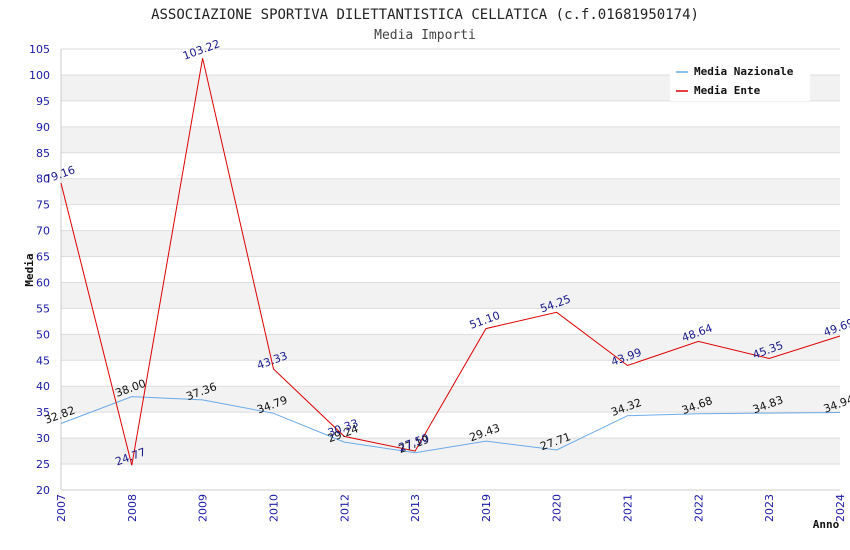  What do you see at coordinates (201, 49) in the screenshot?
I see `data-label: 103.22` at bounding box center [201, 49].